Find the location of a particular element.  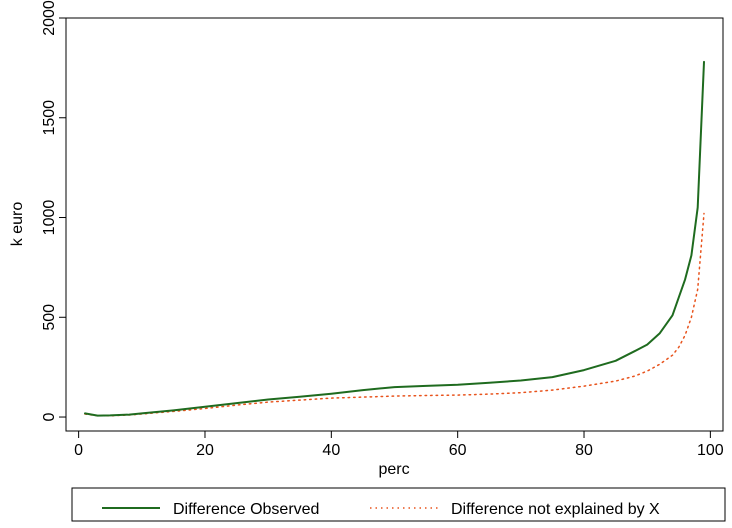

x-axis-label: perc is located at coordinates (393, 469).